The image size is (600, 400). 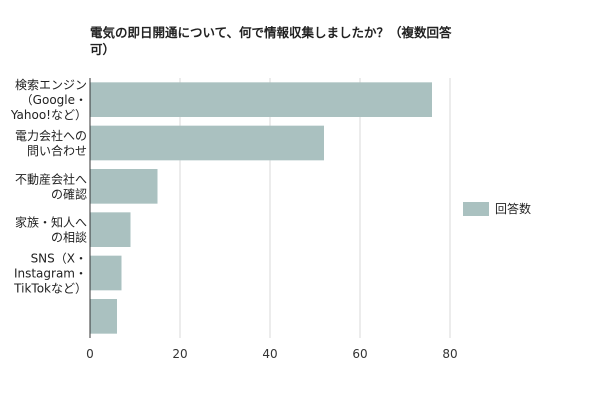 What do you see at coordinates (271, 41) in the screenshot?
I see `chart-title: 電気の即日開通について、何で情報収集しましたか？（複数回答可）` at bounding box center [271, 41].